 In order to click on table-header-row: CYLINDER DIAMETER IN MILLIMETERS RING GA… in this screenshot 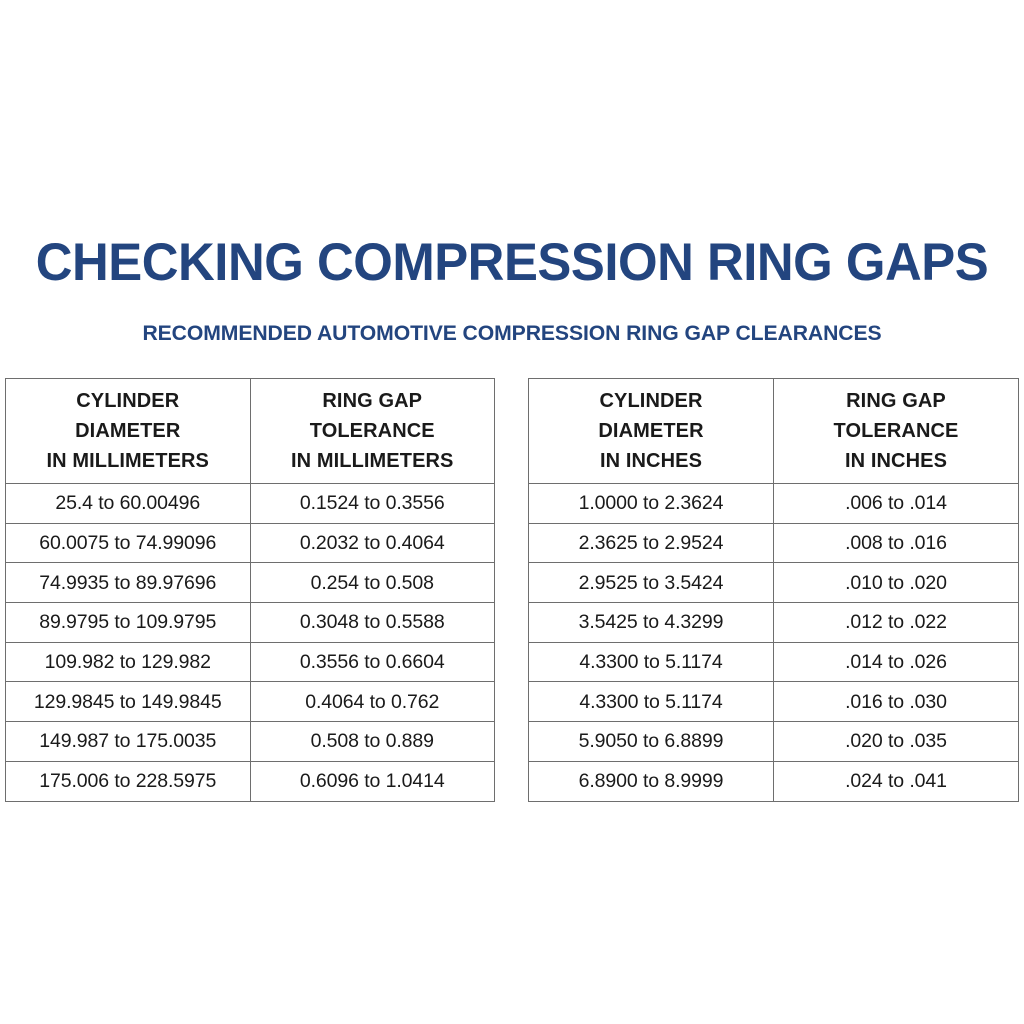, I will do `click(250, 431)`.